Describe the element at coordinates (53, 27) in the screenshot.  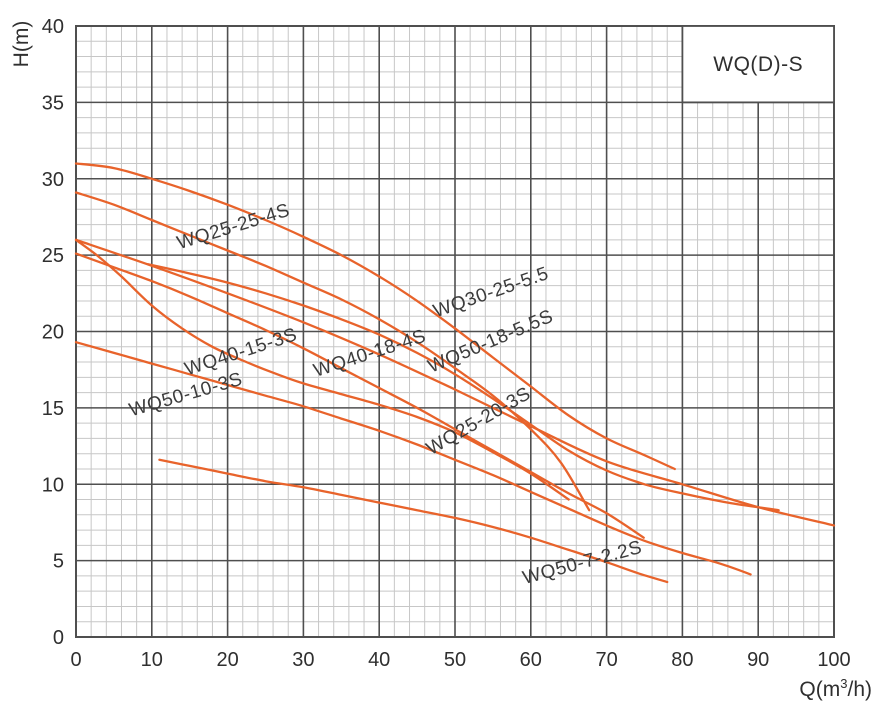
I see `y-tick-40: 40` at that location.